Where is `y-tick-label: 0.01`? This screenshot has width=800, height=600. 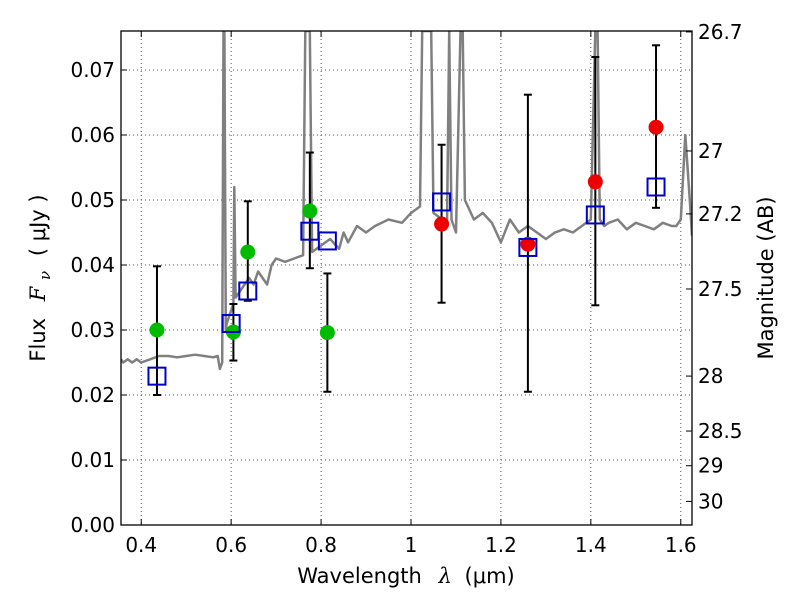
y-tick-label: 0.01 is located at coordinates (92, 460).